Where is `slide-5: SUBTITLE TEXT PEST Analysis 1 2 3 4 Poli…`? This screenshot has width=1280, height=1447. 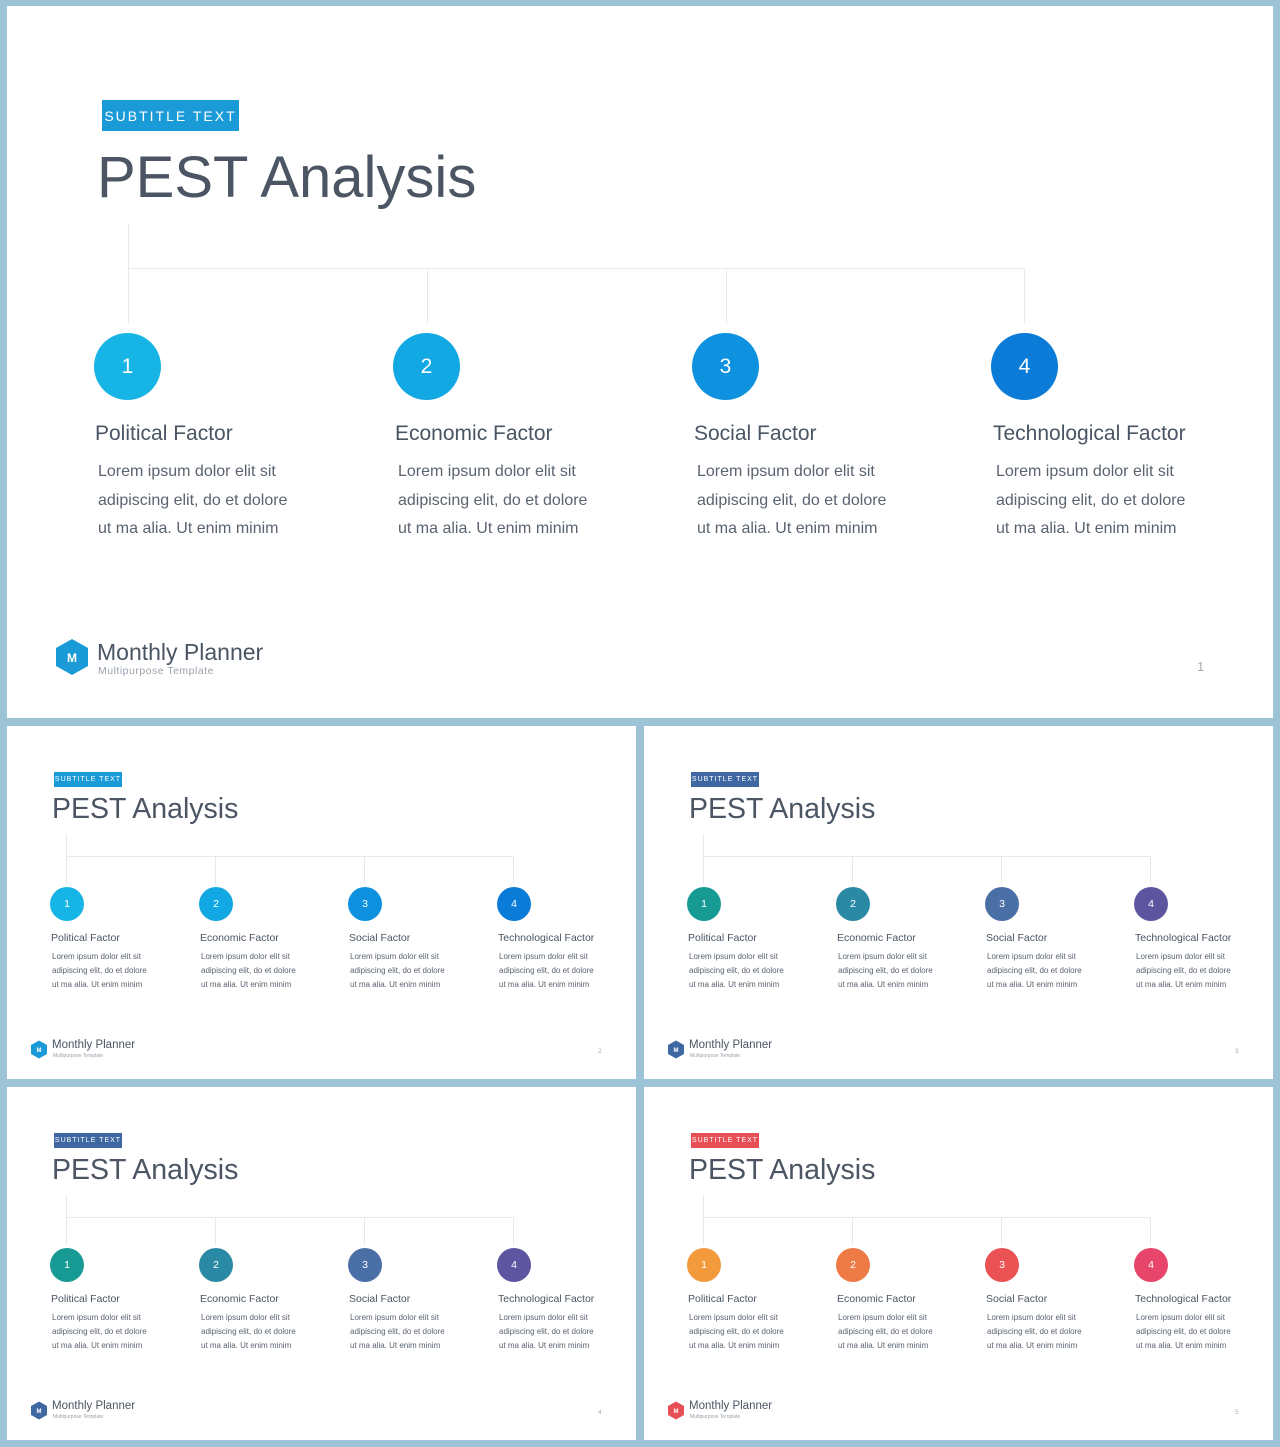
slide-5: SUBTITLE TEXT PEST Analysis 1 2 3 4 Poli… is located at coordinates (958, 1263).